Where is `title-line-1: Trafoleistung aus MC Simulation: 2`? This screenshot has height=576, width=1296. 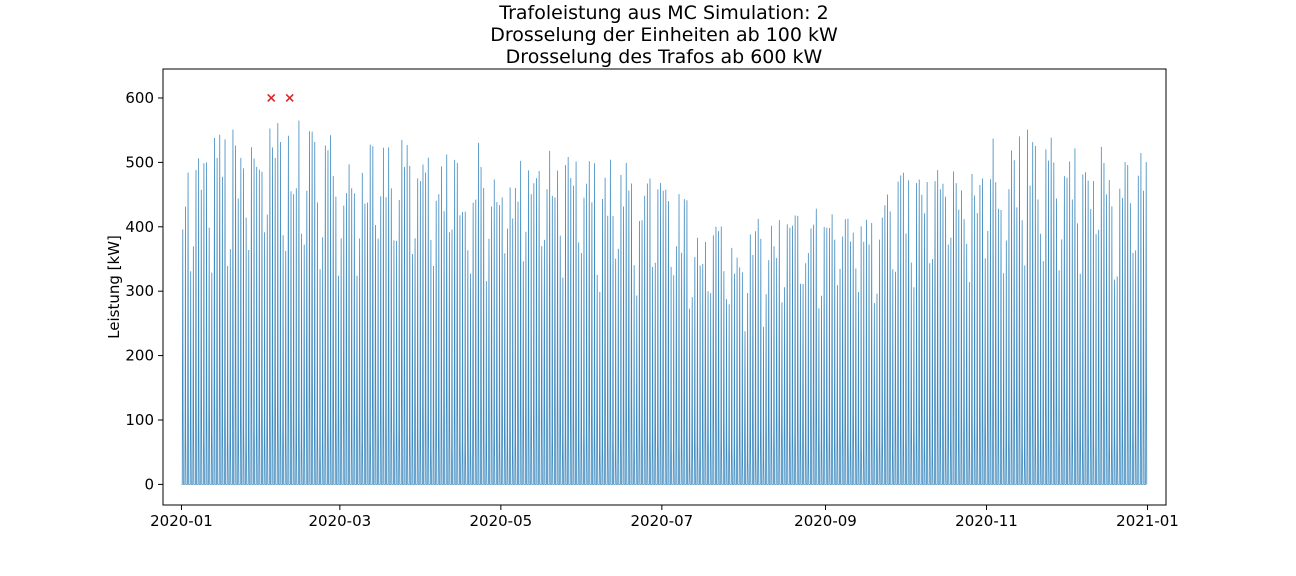 title-line-1: Trafoleistung aus MC Simulation: 2 is located at coordinates (663, 13).